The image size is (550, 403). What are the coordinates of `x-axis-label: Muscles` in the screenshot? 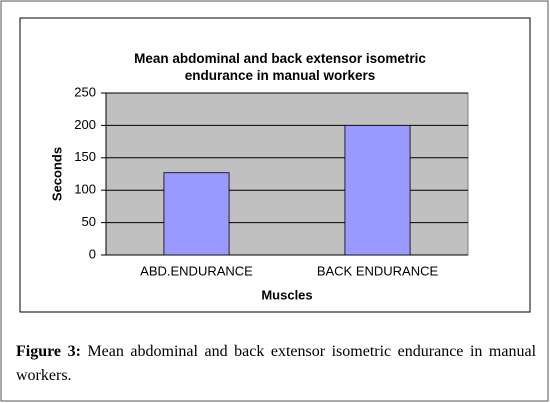 It's located at (286, 294).